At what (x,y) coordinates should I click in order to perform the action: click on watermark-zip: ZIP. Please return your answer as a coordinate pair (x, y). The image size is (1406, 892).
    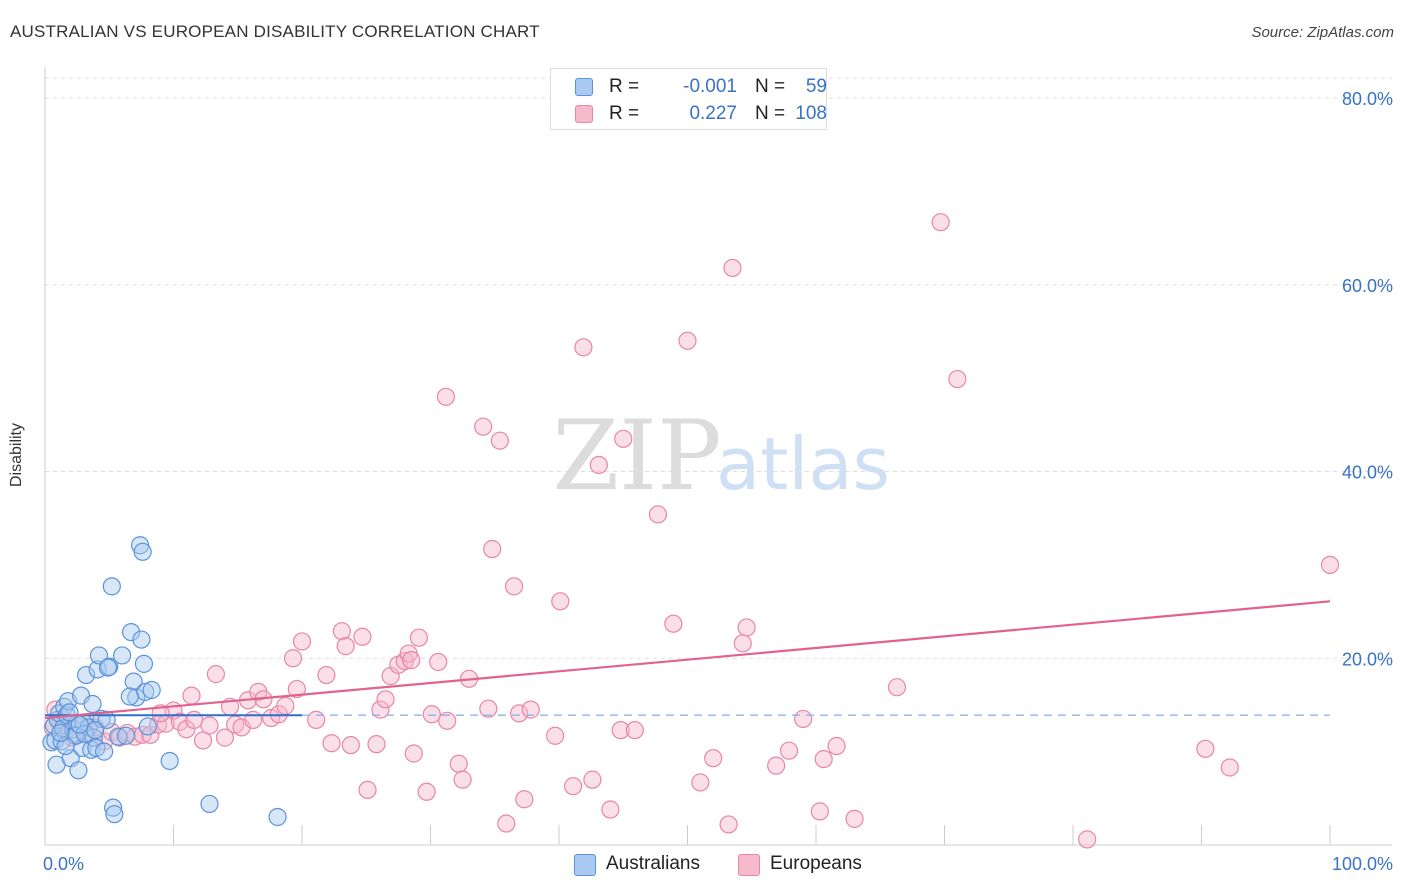
    Looking at the image, I should click on (636, 456).